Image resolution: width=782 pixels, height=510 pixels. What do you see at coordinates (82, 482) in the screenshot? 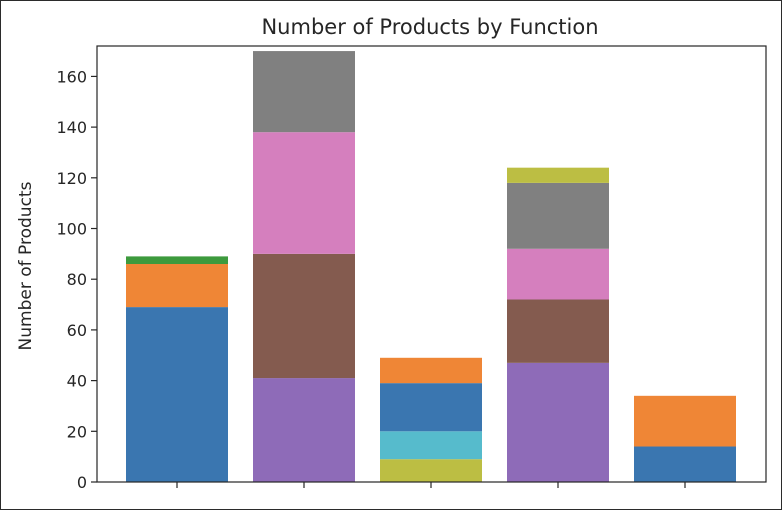
I see `y-tick-label: 0` at bounding box center [82, 482].